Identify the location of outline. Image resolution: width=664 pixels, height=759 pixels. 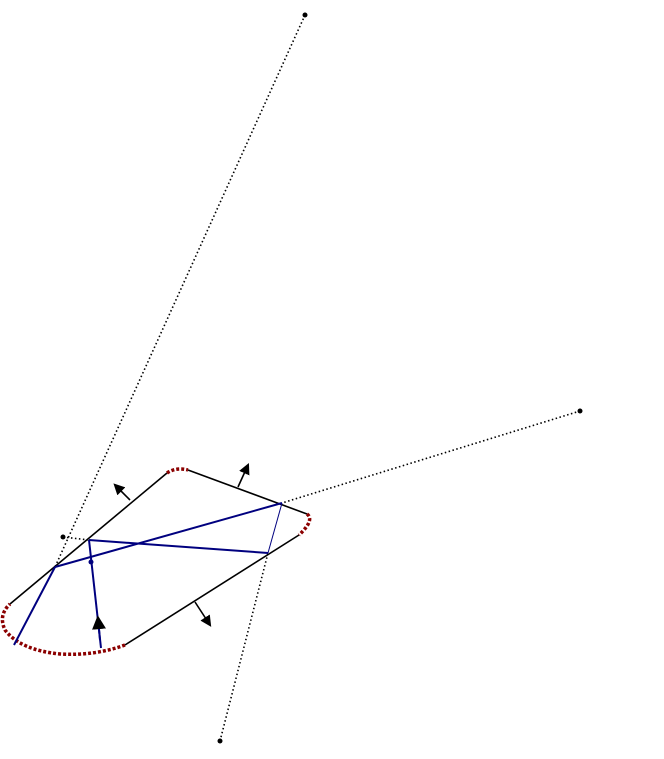
(156, 562).